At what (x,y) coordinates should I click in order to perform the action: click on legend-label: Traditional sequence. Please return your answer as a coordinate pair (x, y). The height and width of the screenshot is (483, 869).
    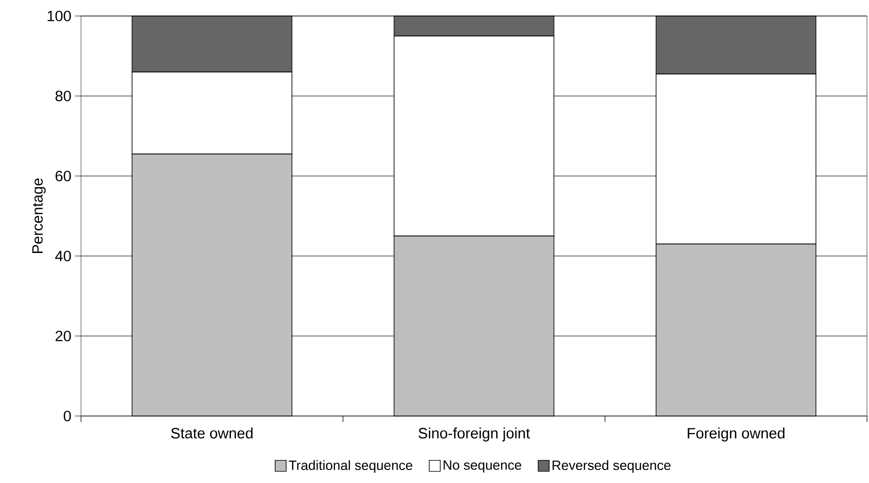
    Looking at the image, I should click on (350, 466).